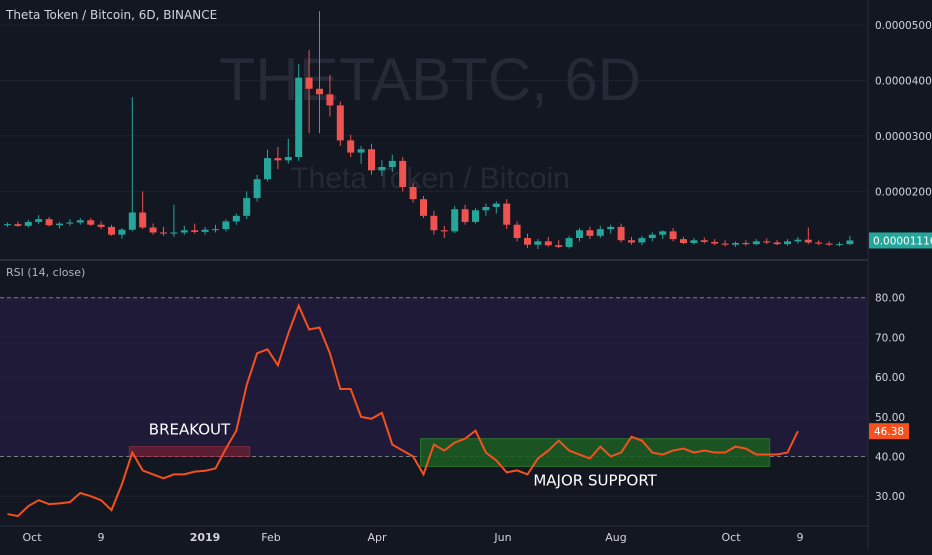 The width and height of the screenshot is (932, 555). What do you see at coordinates (890, 378) in the screenshot?
I see `rsi-tick-label: 60.00` at bounding box center [890, 378].